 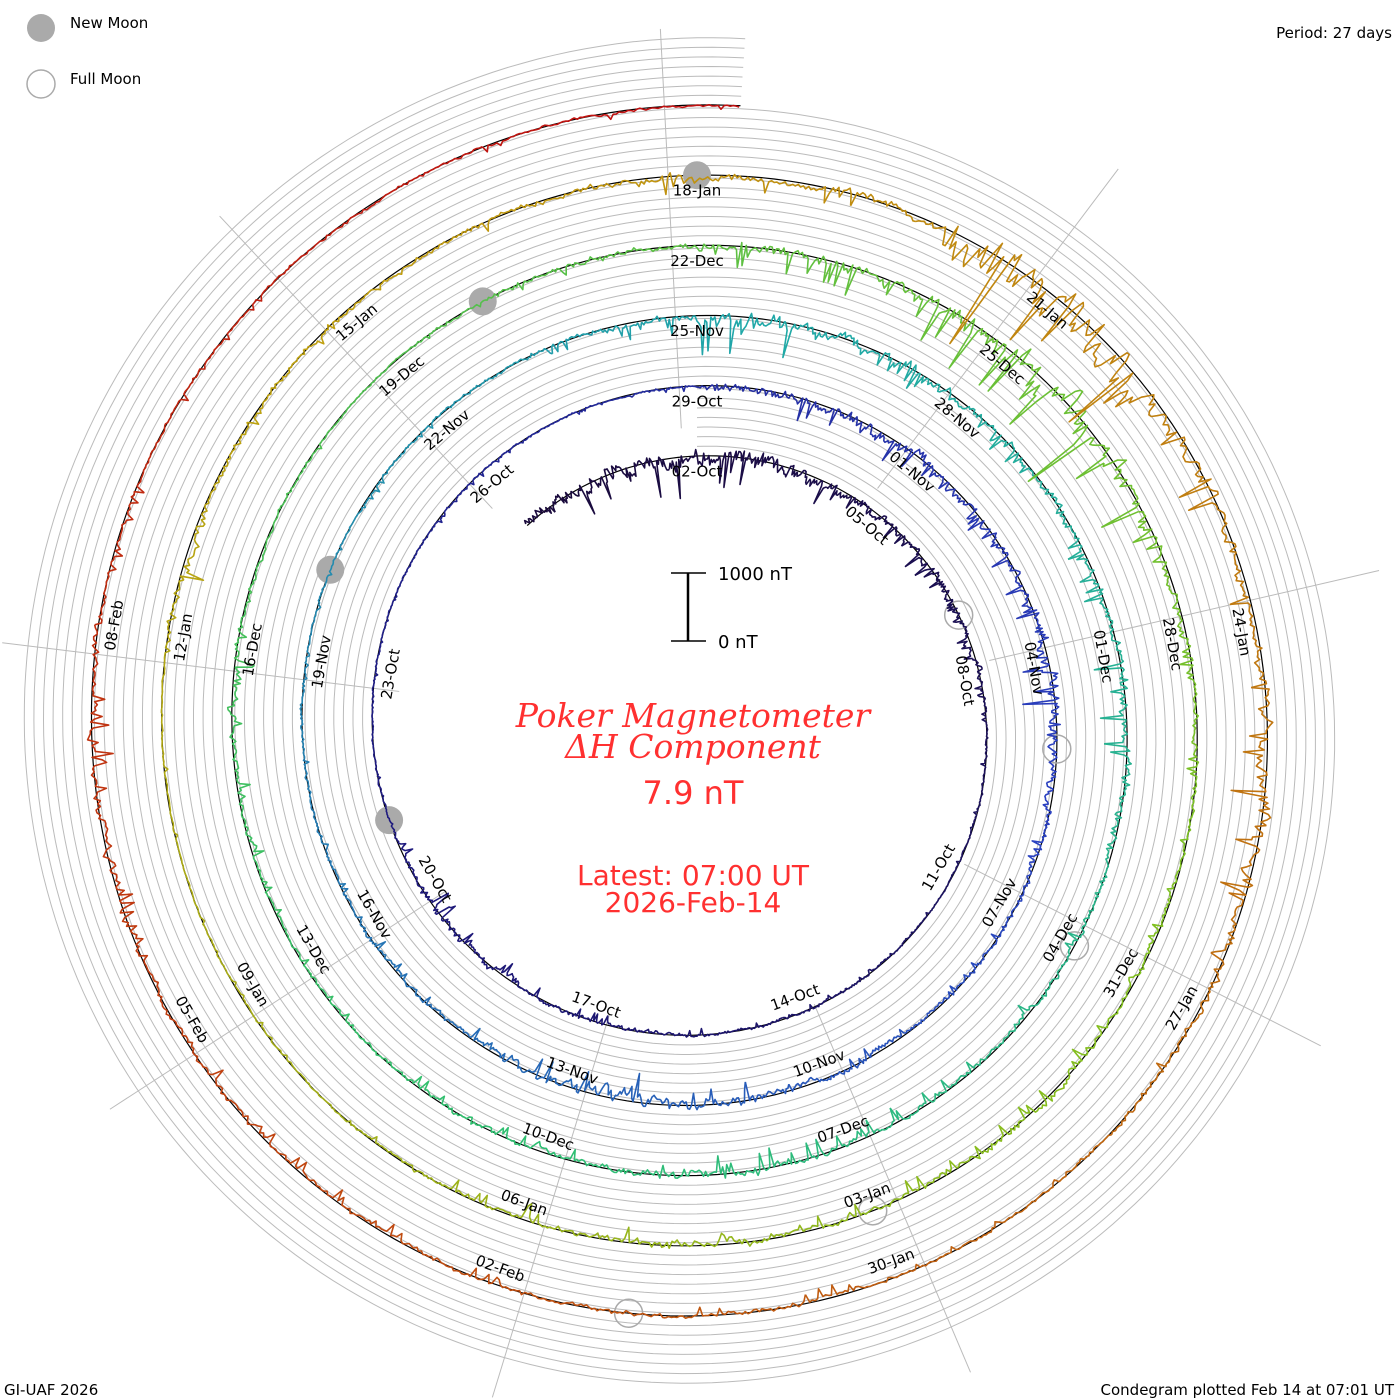 What do you see at coordinates (87, 56) in the screenshot?
I see `legend: New Moon Full Moon` at bounding box center [87, 56].